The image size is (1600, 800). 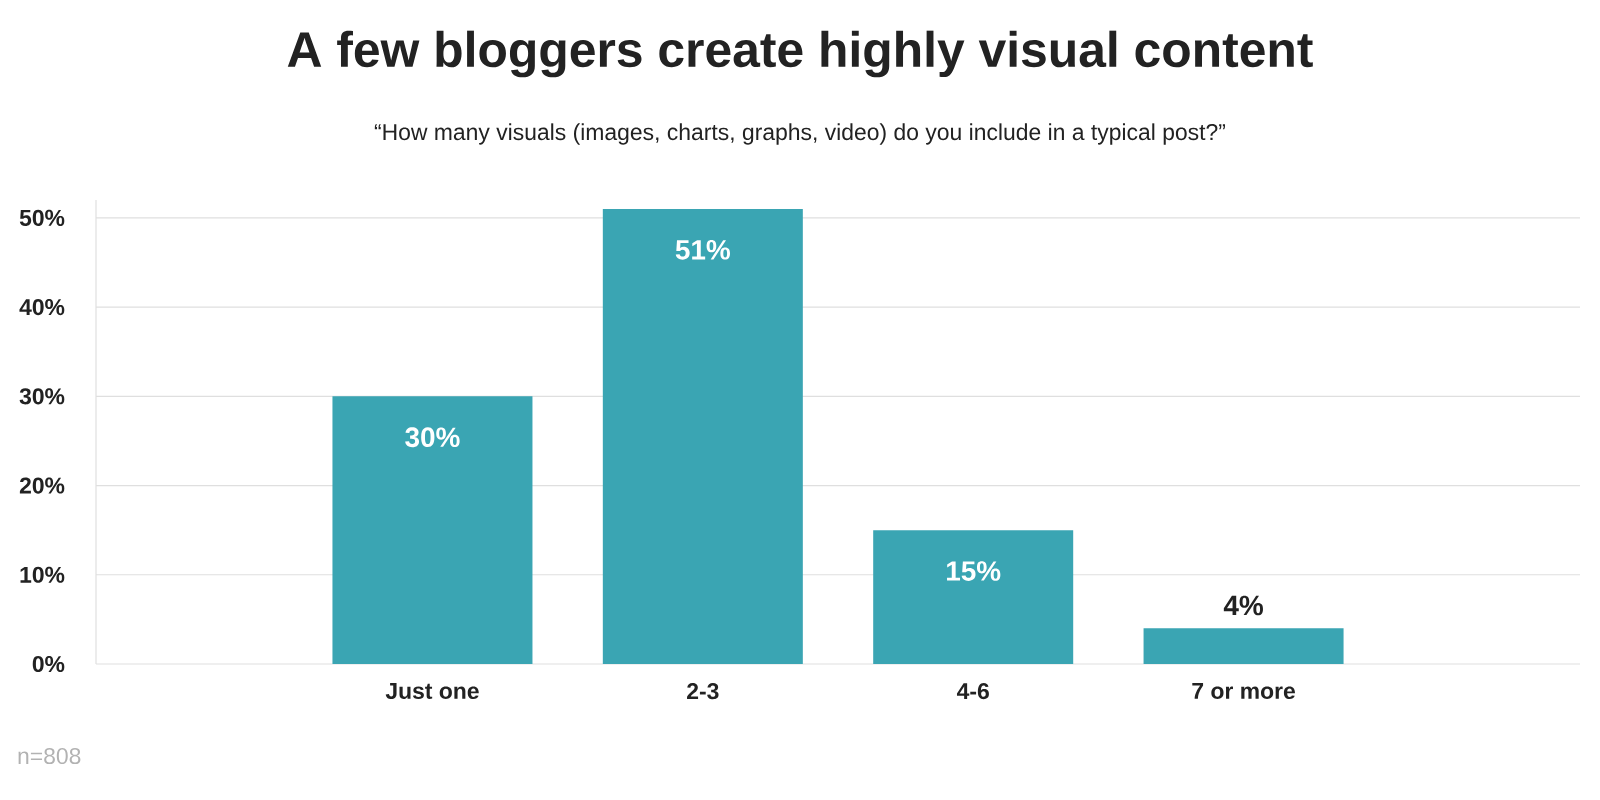 I want to click on y-tick-label: 0%, so click(x=48, y=664).